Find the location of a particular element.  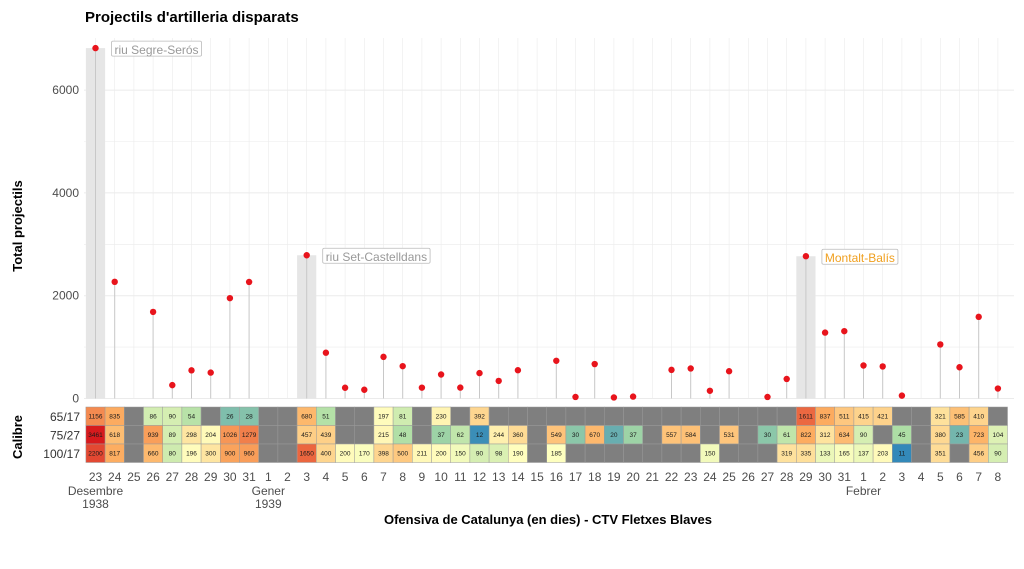

heatmap-cell-label: 133 is located at coordinates (825, 454).